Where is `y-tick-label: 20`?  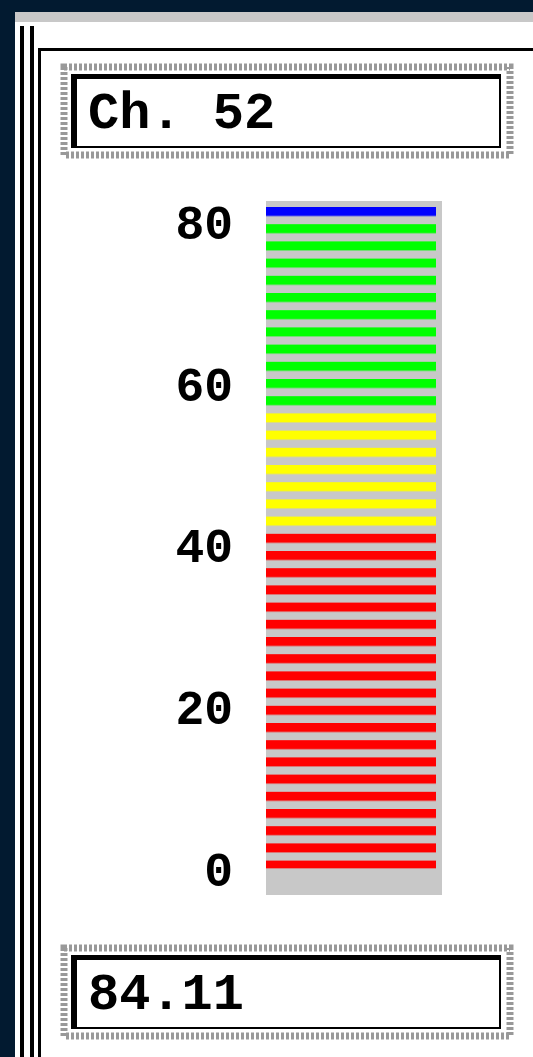
y-tick-label: 20 is located at coordinates (204, 711).